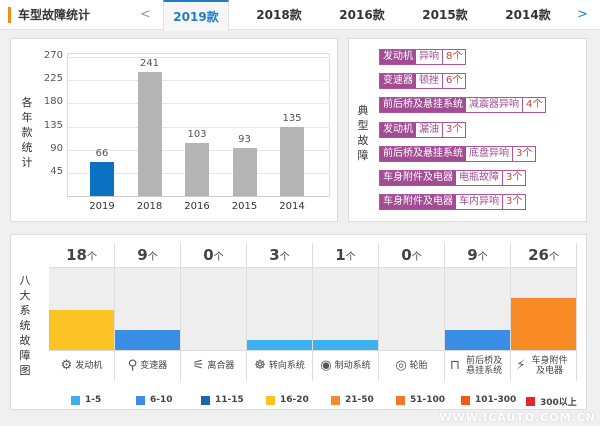 This screenshot has width=600, height=426. I want to click on legend-label: 21-50, so click(359, 400).